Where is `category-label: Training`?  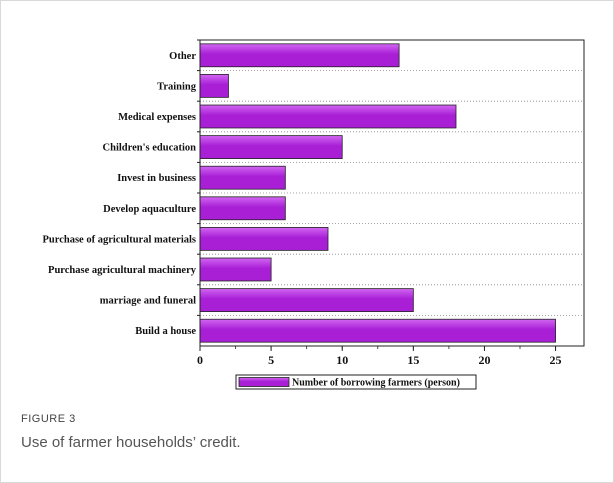
category-label: Training is located at coordinates (177, 86).